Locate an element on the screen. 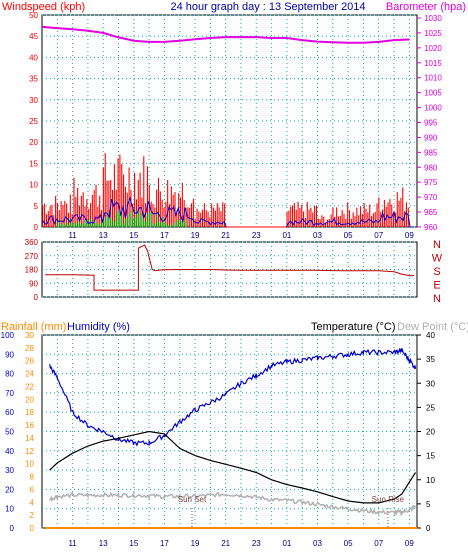 This screenshot has height=555, width=468. compass-label: W is located at coordinates (437, 259).